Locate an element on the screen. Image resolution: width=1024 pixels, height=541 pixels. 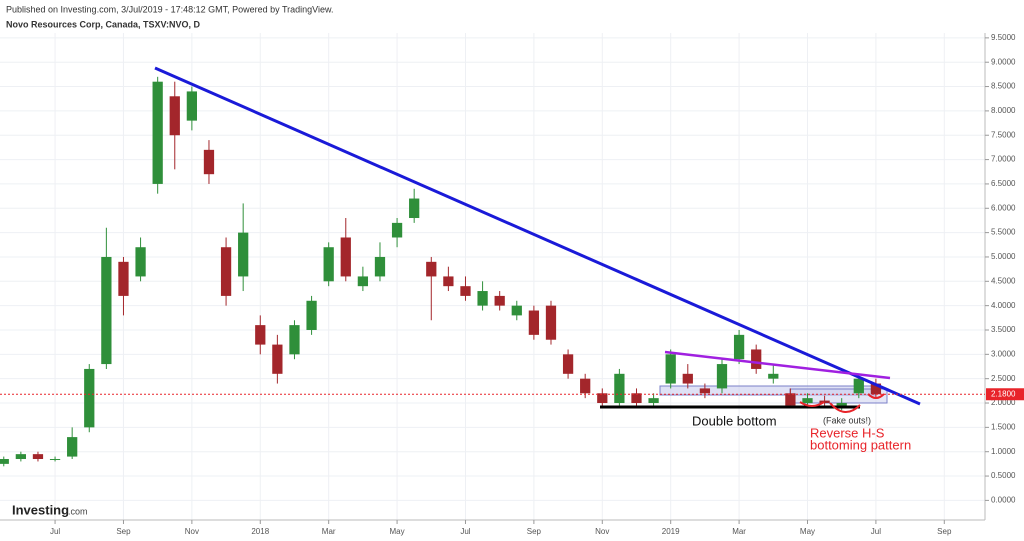
y-tick-label: 0.0000 is located at coordinates (1003, 500).